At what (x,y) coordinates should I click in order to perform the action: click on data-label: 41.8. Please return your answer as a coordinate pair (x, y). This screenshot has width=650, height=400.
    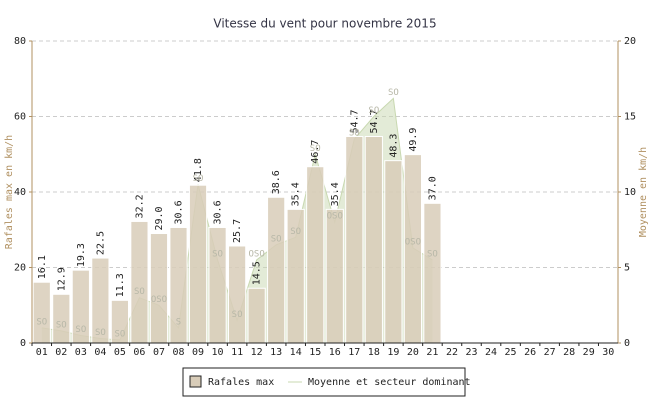
    Looking at the image, I should click on (198, 170).